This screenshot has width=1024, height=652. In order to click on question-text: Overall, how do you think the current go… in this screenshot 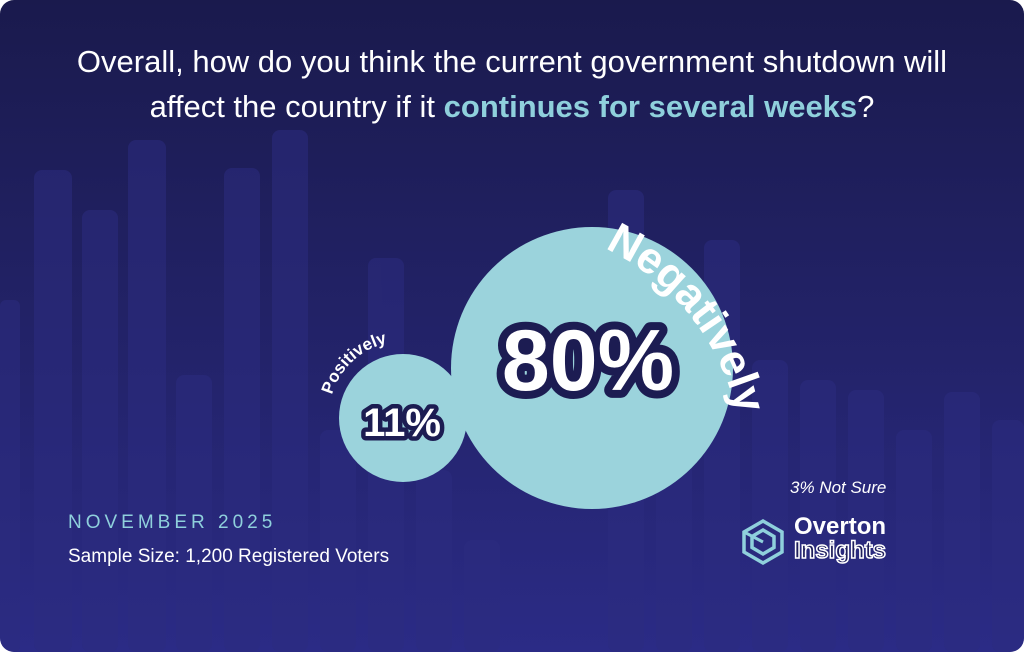, I will do `click(512, 84)`.